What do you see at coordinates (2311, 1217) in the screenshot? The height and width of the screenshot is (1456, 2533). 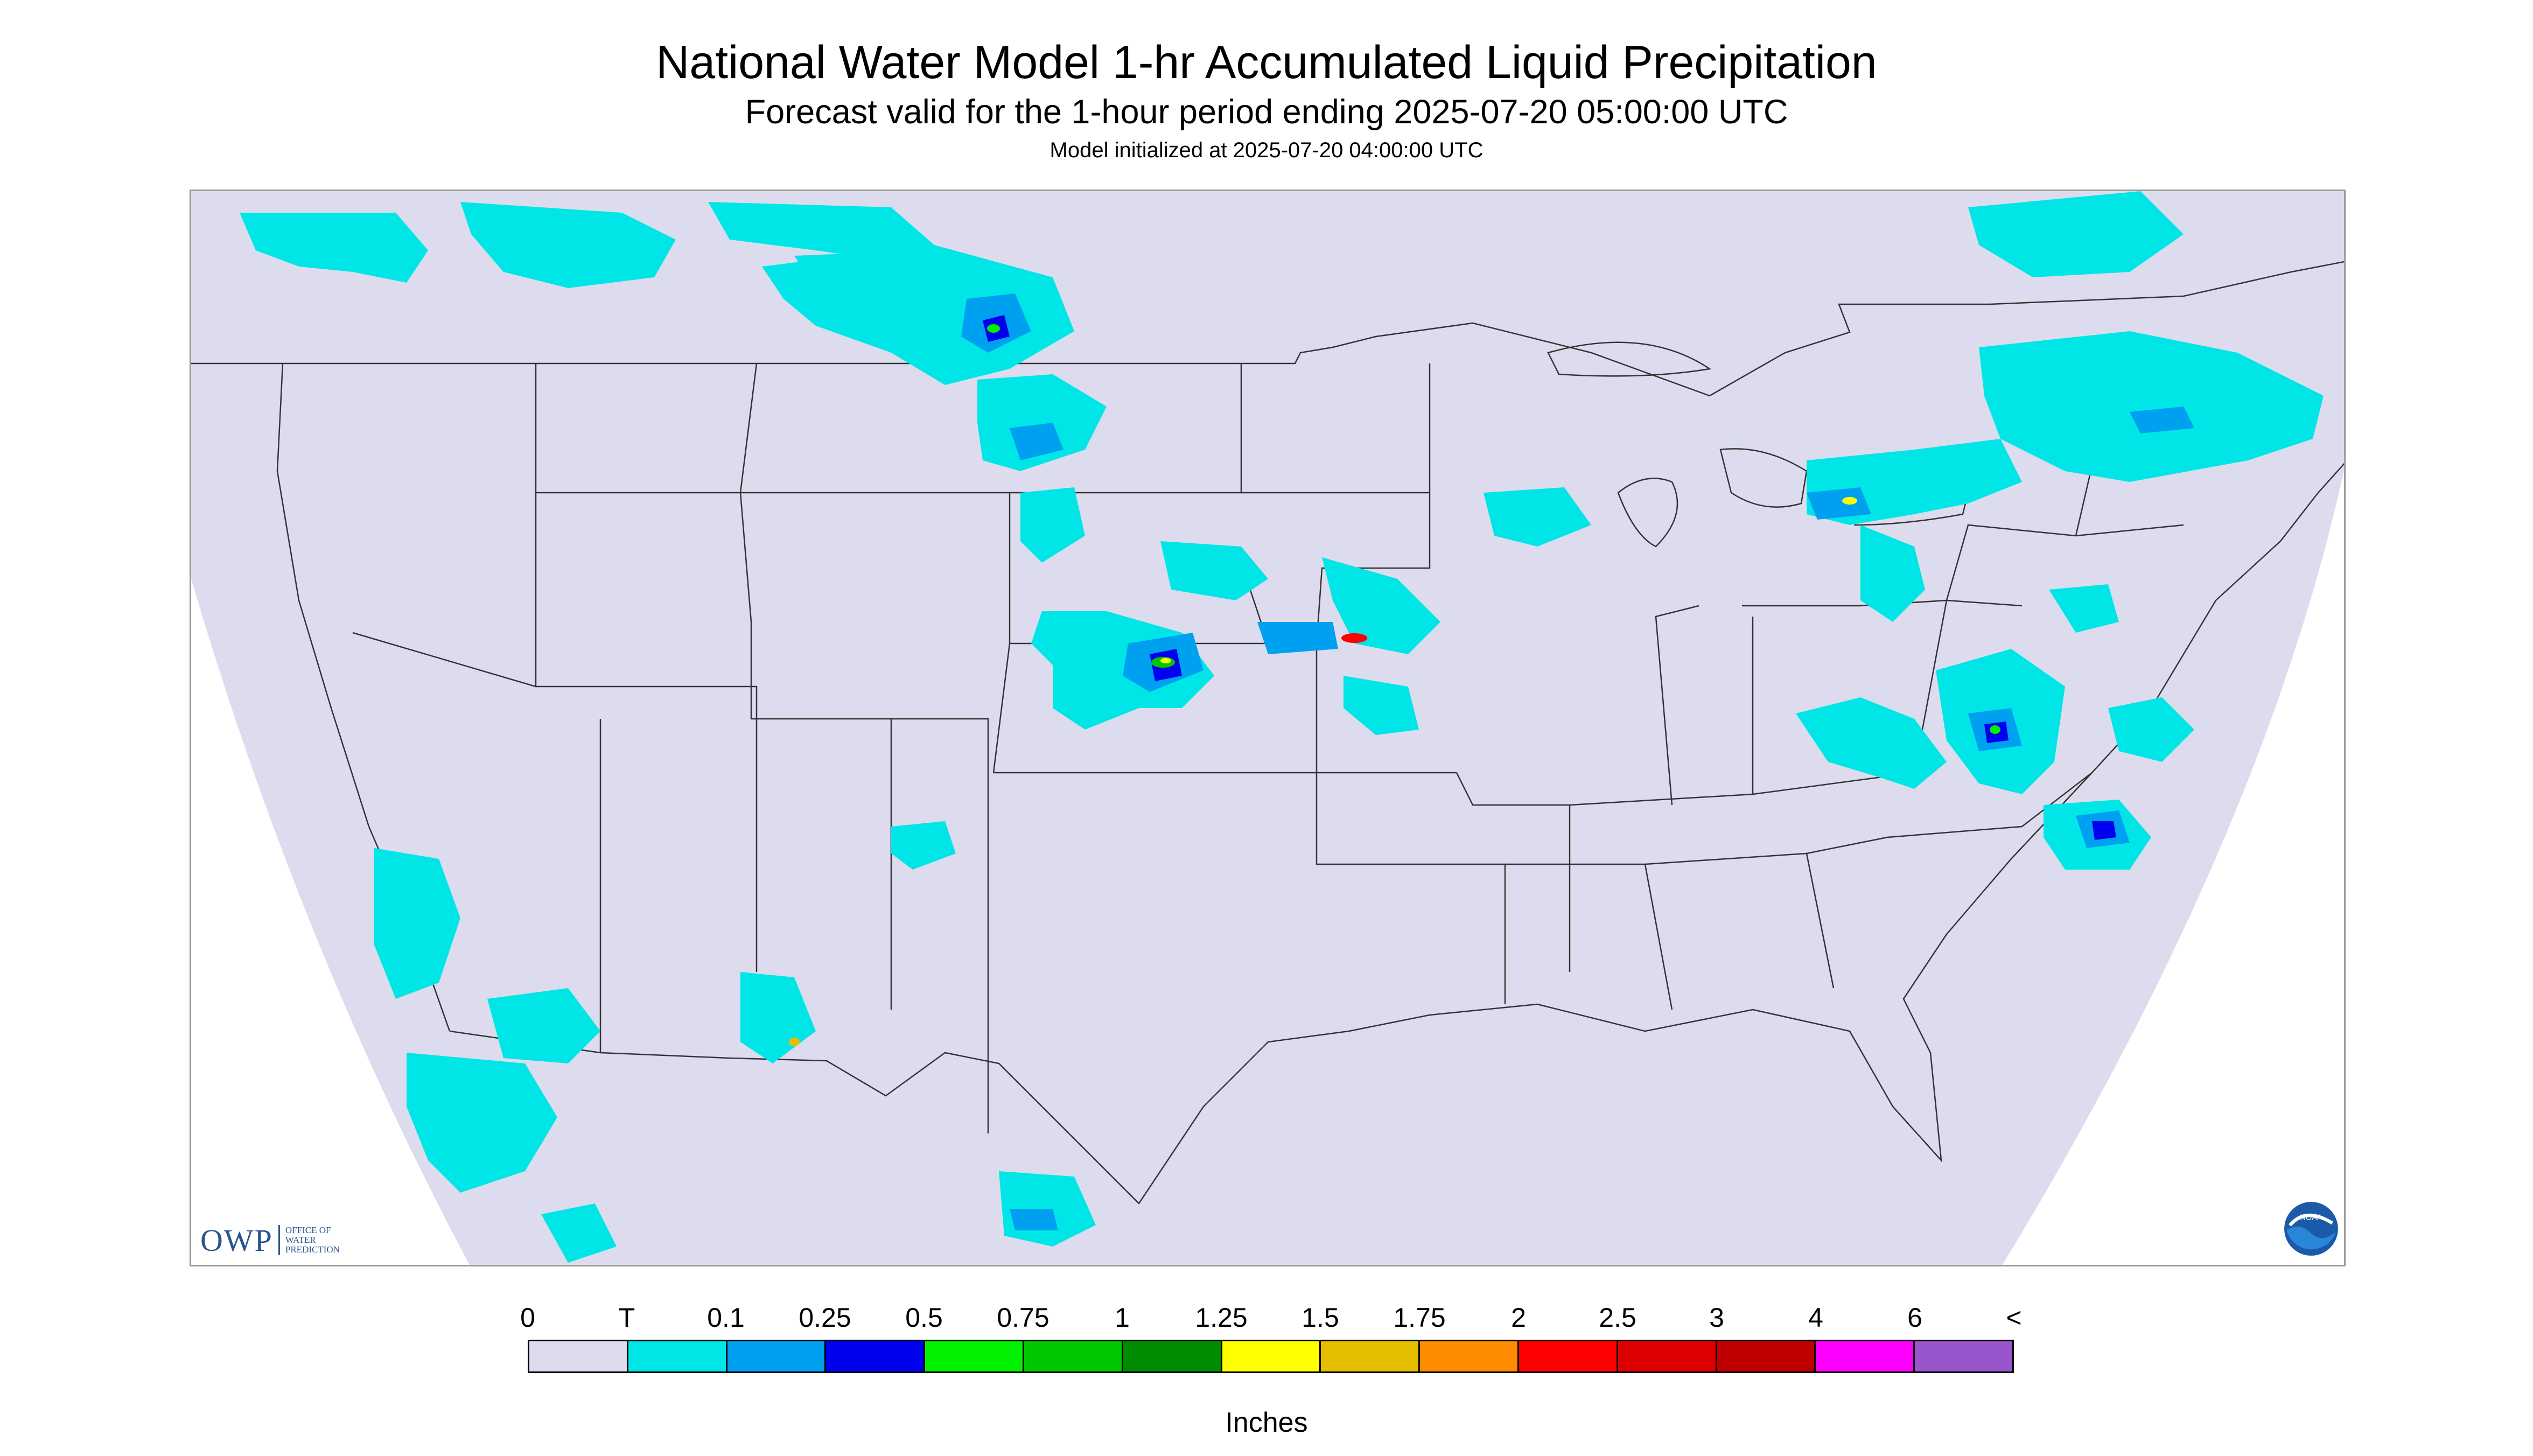 I see `noaa-logo-text: NOAA` at bounding box center [2311, 1217].